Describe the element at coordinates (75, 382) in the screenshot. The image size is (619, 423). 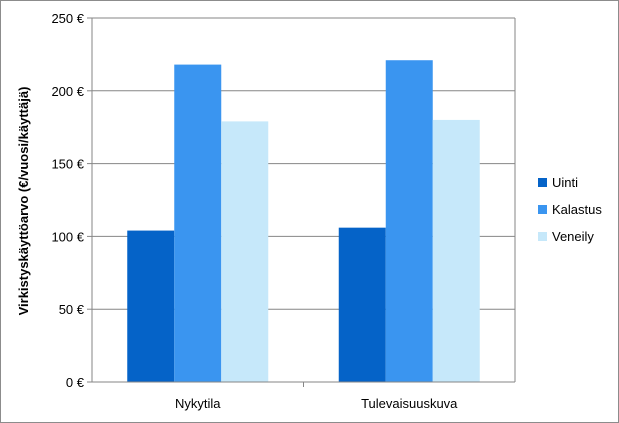
I see `y-tick-label: 0 €` at that location.